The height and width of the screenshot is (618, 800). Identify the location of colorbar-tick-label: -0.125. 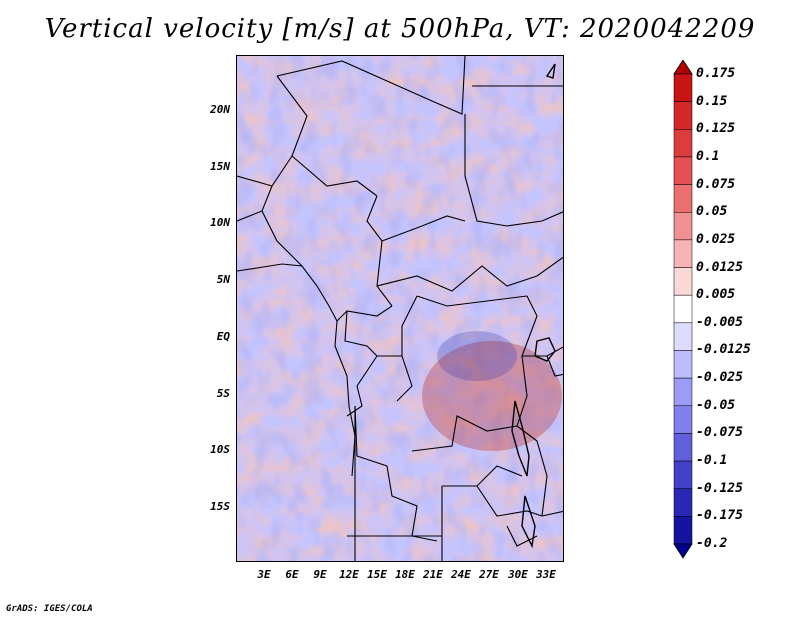
(719, 488).